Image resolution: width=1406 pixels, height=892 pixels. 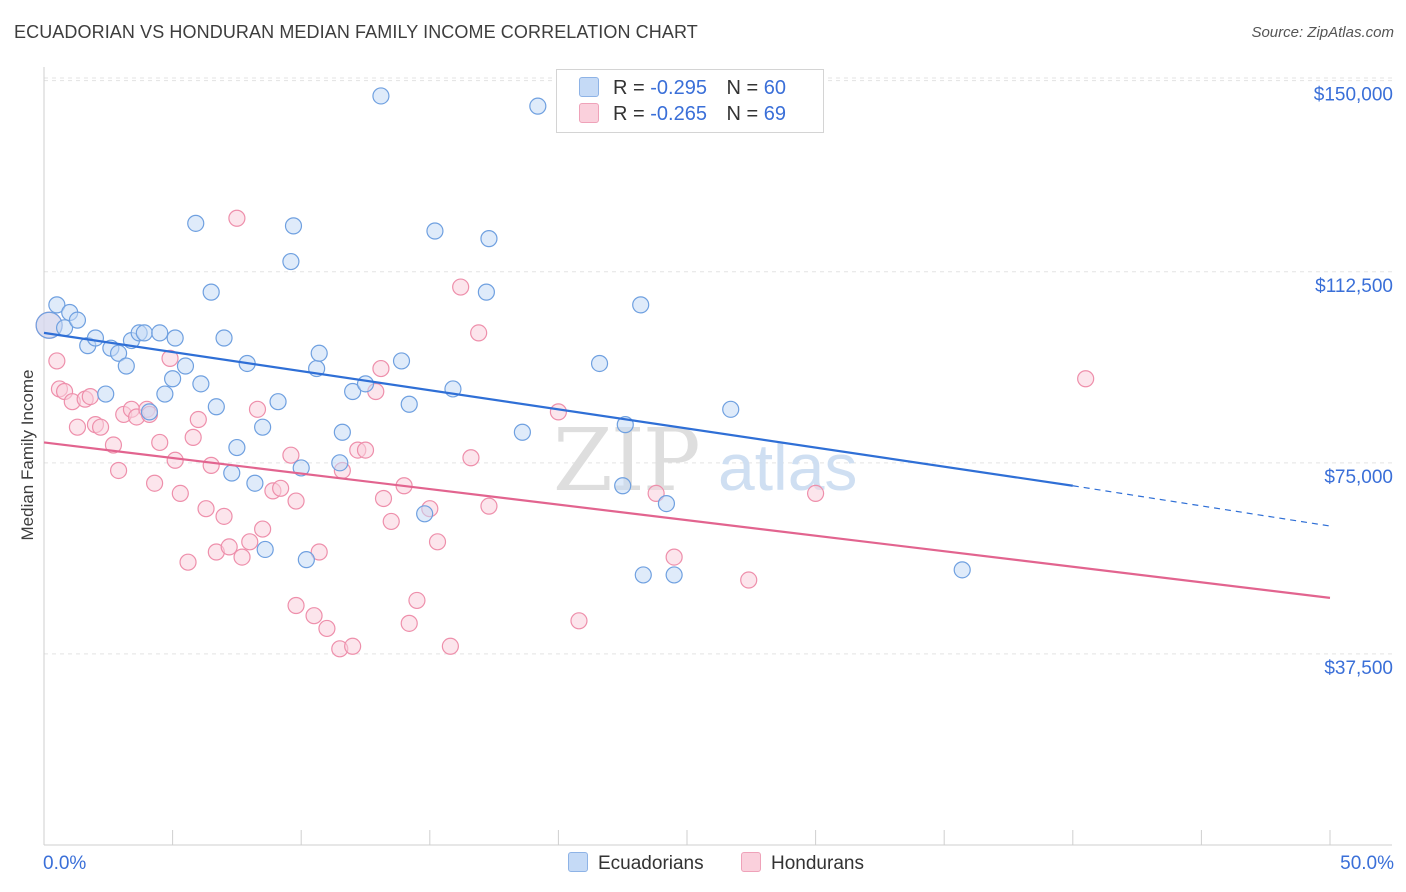 What do you see at coordinates (705, 461) in the screenshot?
I see `watermark: ZIP atlas` at bounding box center [705, 461].